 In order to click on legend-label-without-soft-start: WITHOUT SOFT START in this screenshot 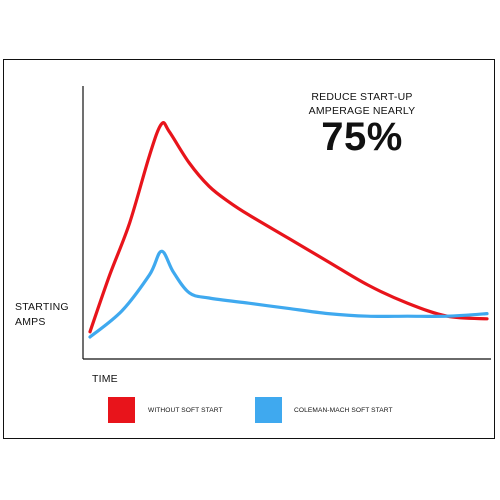, I will do `click(185, 410)`.